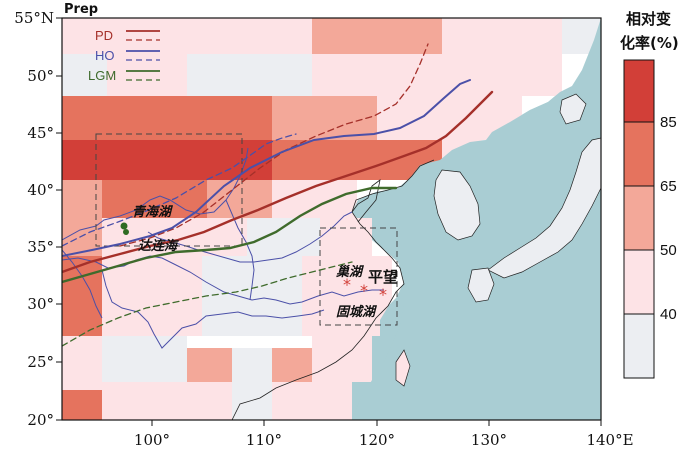  Describe the element at coordinates (648, 19) in the screenshot. I see `colorbar-title-line1: 相对变` at that location.